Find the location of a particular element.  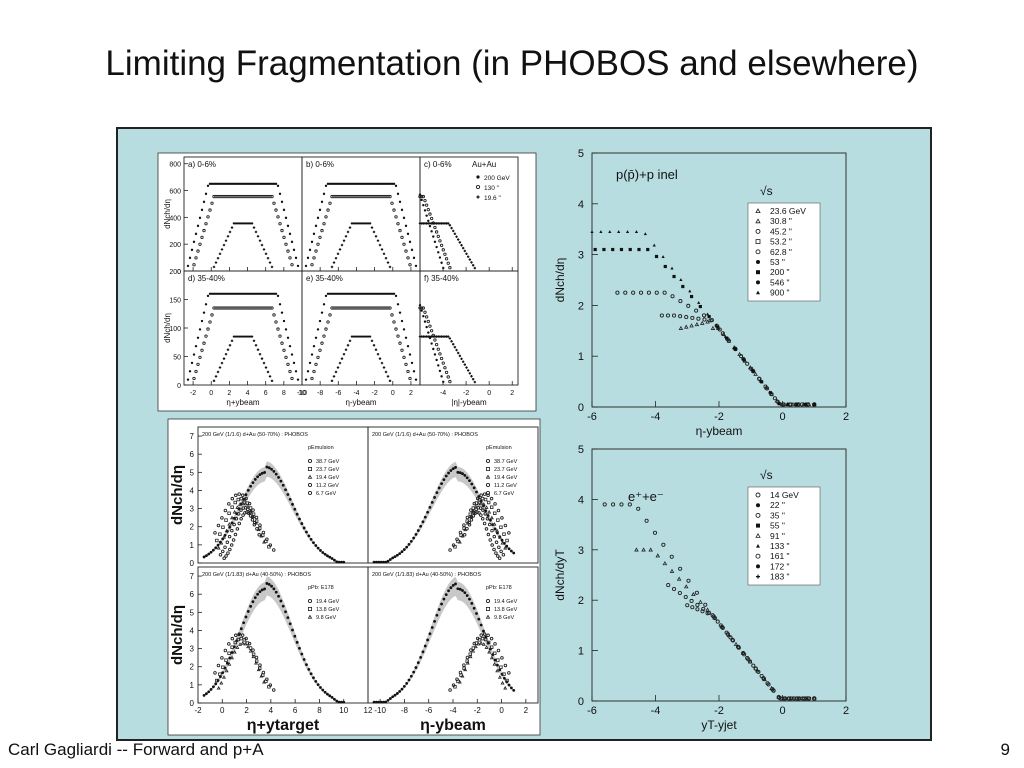

x-tick-label: 6 is located at coordinates (266, 393).